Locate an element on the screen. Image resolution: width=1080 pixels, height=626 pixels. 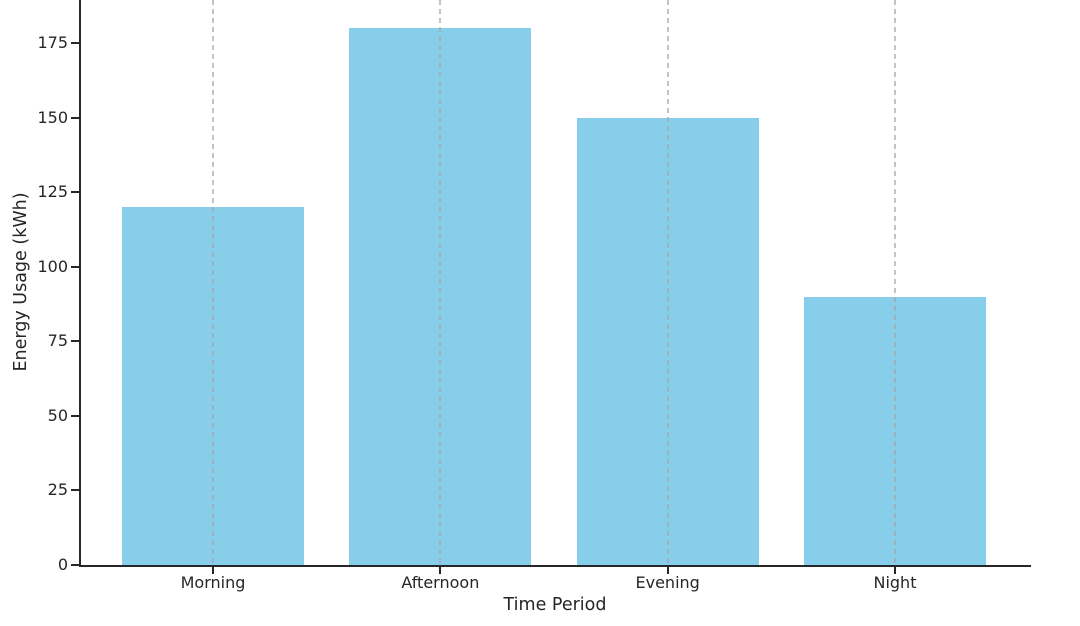
x-tick-label-evening: Evening is located at coordinates (667, 582).